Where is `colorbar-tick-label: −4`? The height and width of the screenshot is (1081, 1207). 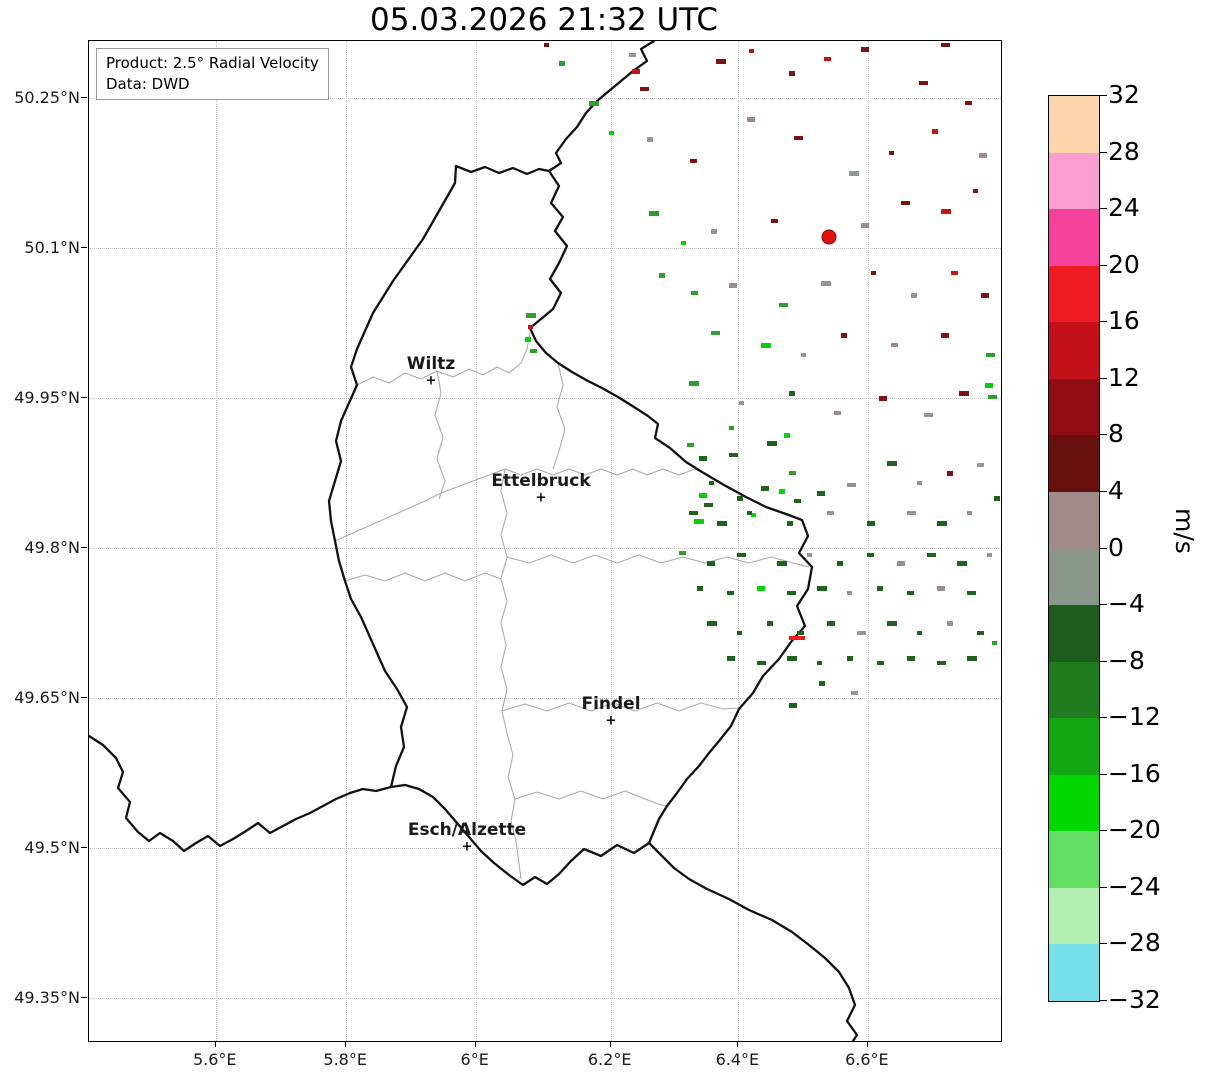 colorbar-tick-label: −4 is located at coordinates (1126, 604).